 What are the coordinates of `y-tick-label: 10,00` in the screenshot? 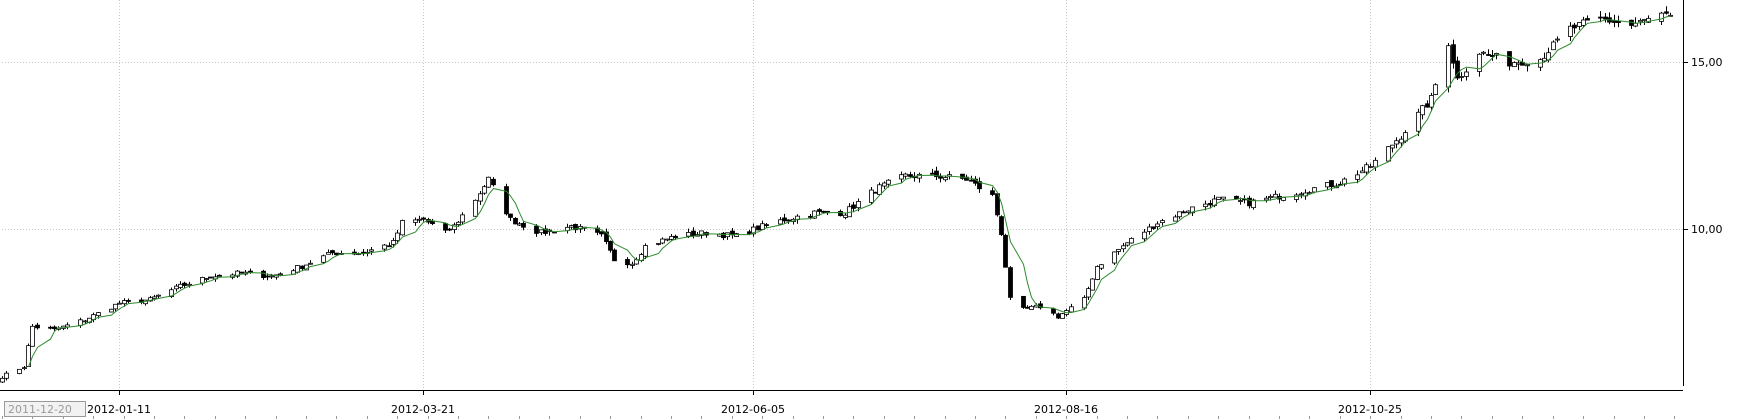 It's located at (1707, 229).